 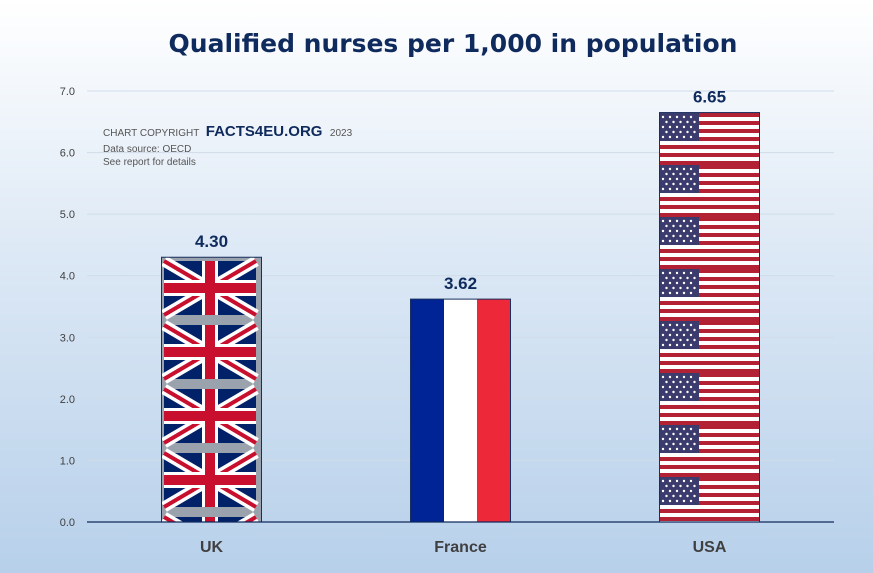 I want to click on credit-brand: FACTS4EU.ORG, so click(x=264, y=131).